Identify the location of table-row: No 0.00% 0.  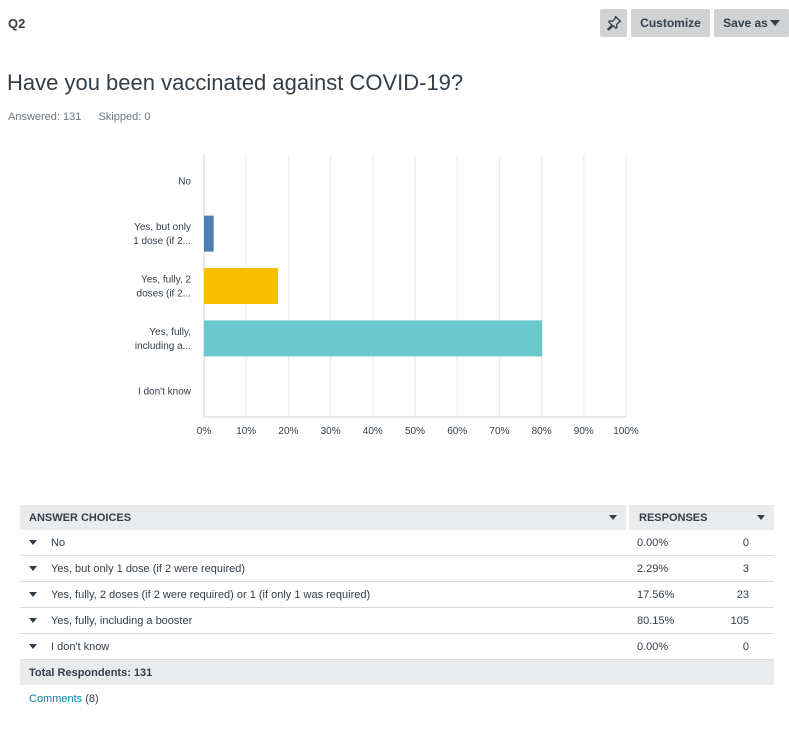
(397, 543).